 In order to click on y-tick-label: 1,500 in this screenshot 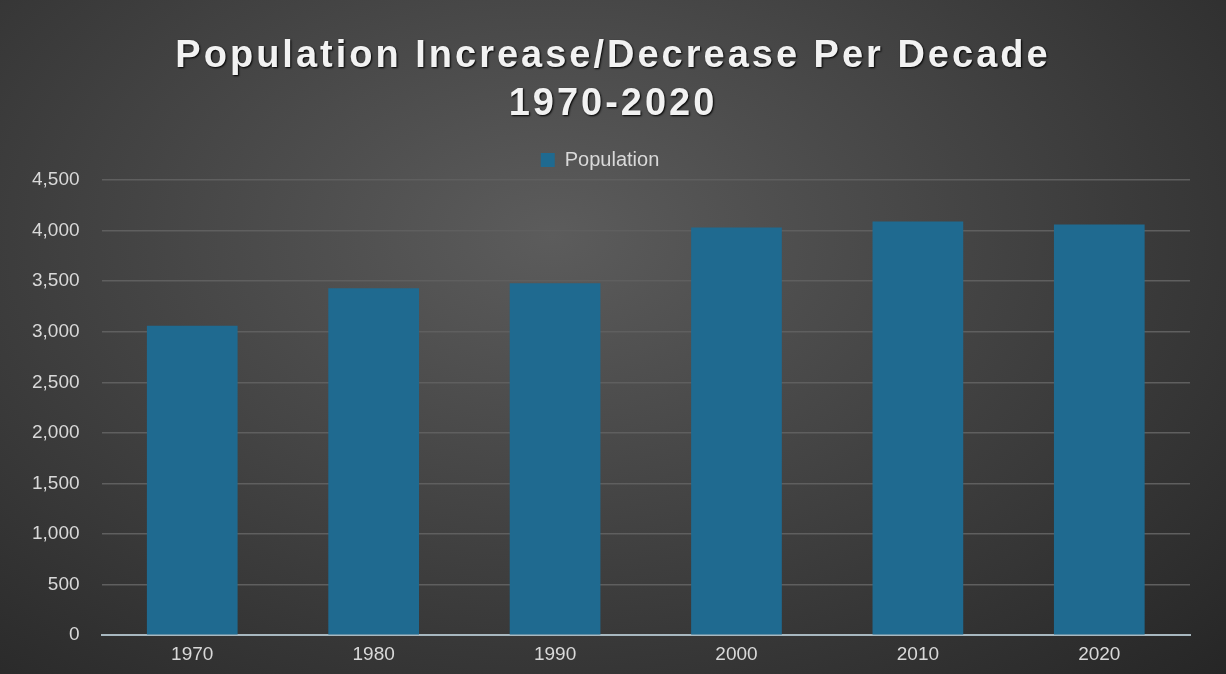, I will do `click(56, 482)`.